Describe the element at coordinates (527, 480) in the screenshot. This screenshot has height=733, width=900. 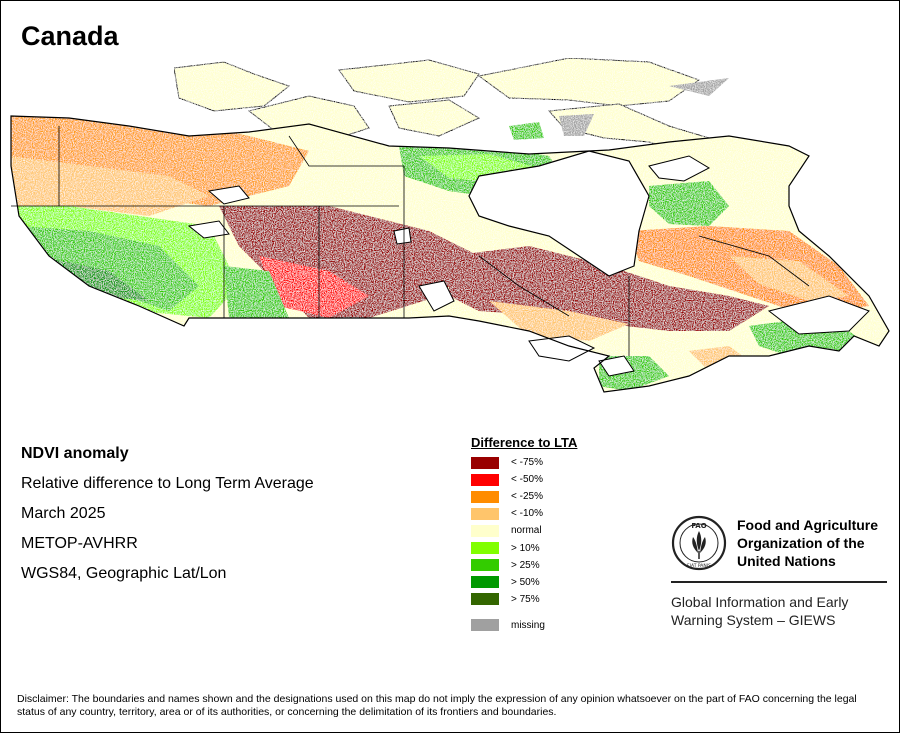
I see `legend-label: < -50%` at that location.